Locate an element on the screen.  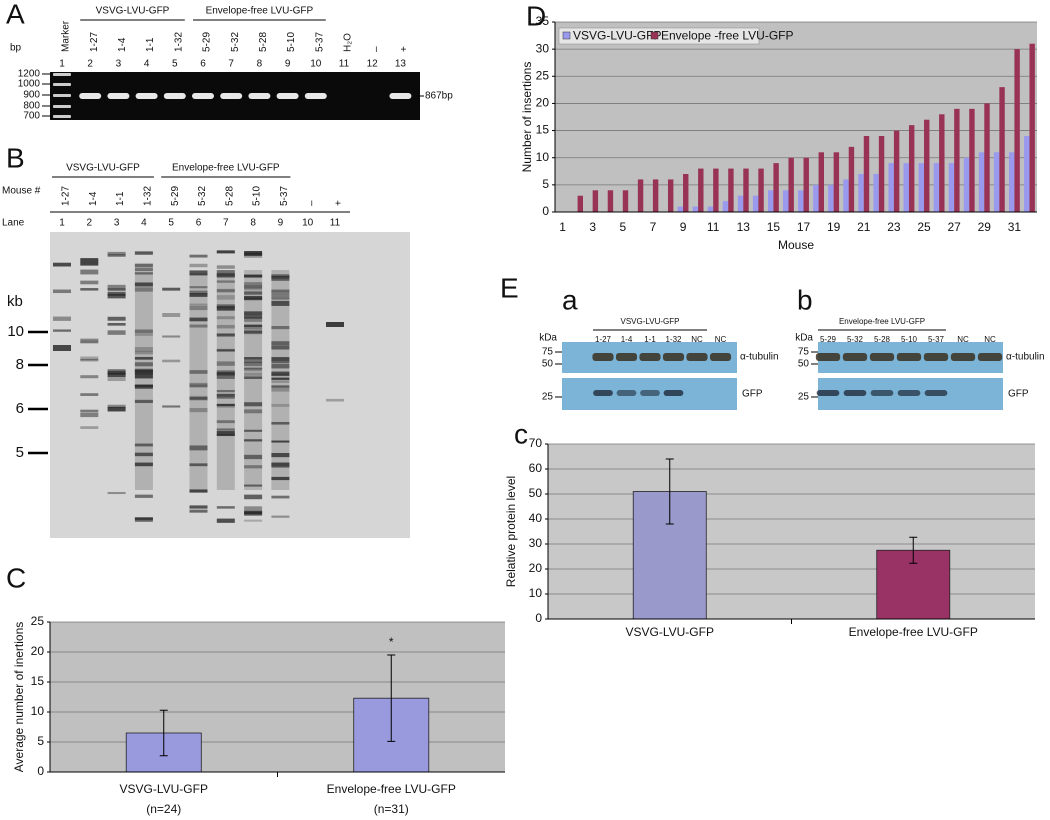
unit: kDa is located at coordinates (804, 338).